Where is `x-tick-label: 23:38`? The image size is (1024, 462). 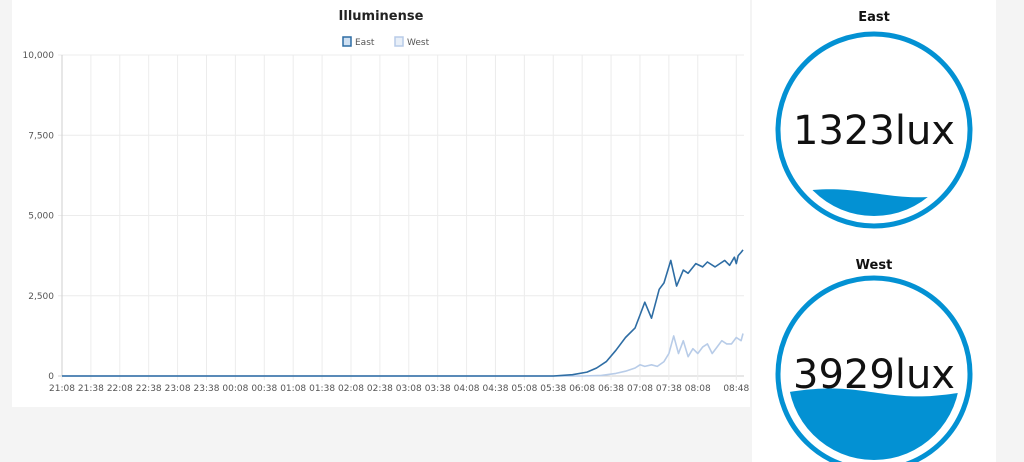 x-tick-label: 23:38 is located at coordinates (207, 389).